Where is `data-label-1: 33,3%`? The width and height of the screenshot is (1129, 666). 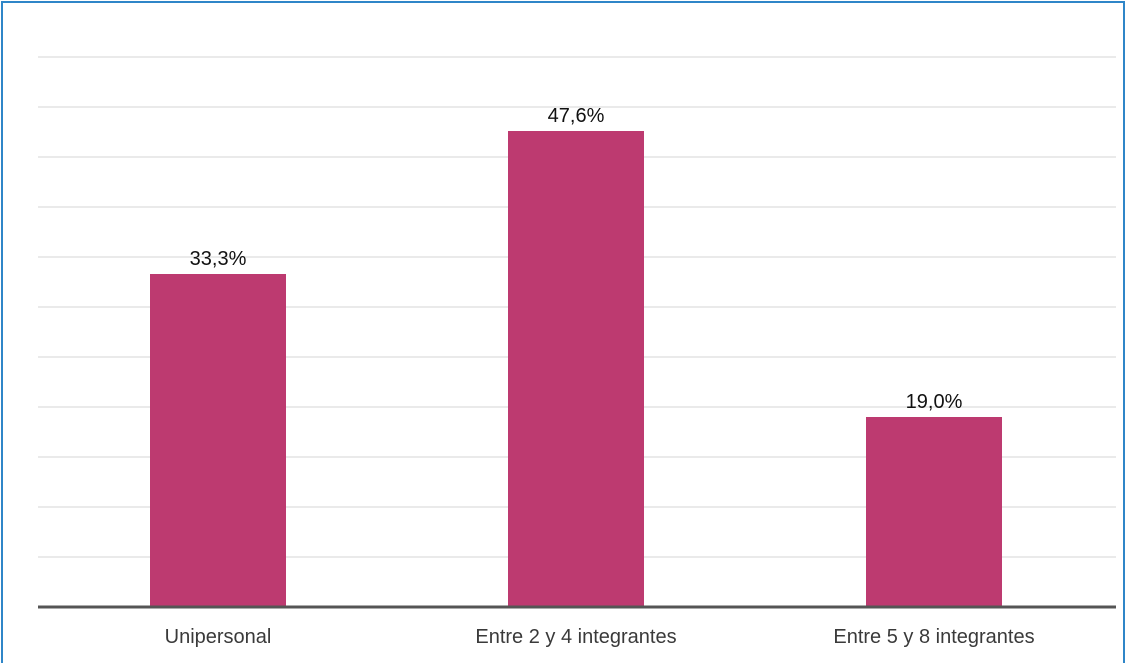 data-label-1: 33,3% is located at coordinates (218, 259).